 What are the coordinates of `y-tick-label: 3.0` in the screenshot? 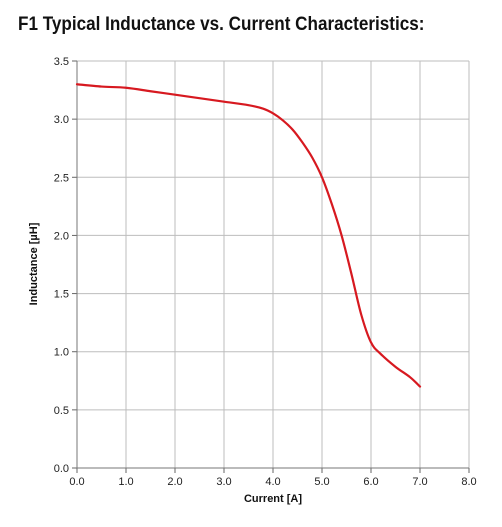 It's located at (61, 120).